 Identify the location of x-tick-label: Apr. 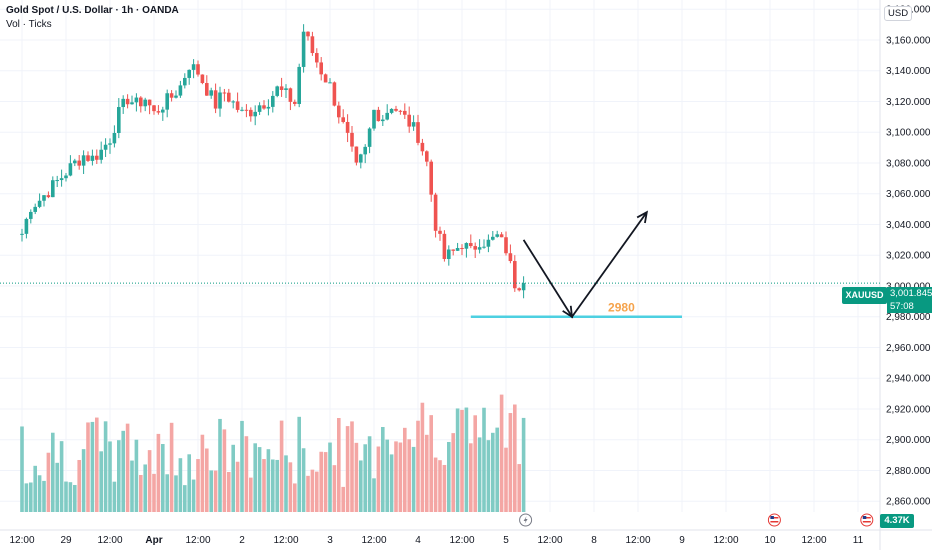
(153, 540).